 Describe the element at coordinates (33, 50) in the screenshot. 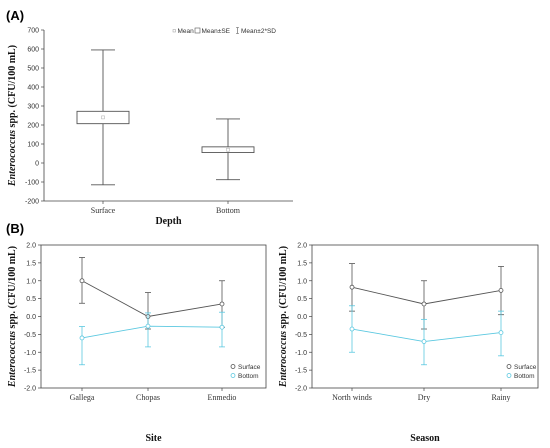

I see `y-tick-label: 600` at that location.